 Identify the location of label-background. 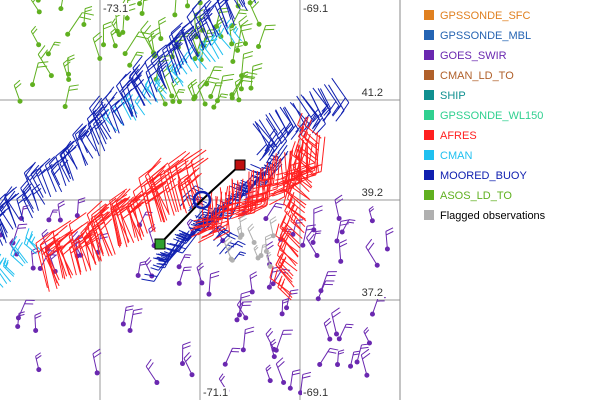
(372, 293).